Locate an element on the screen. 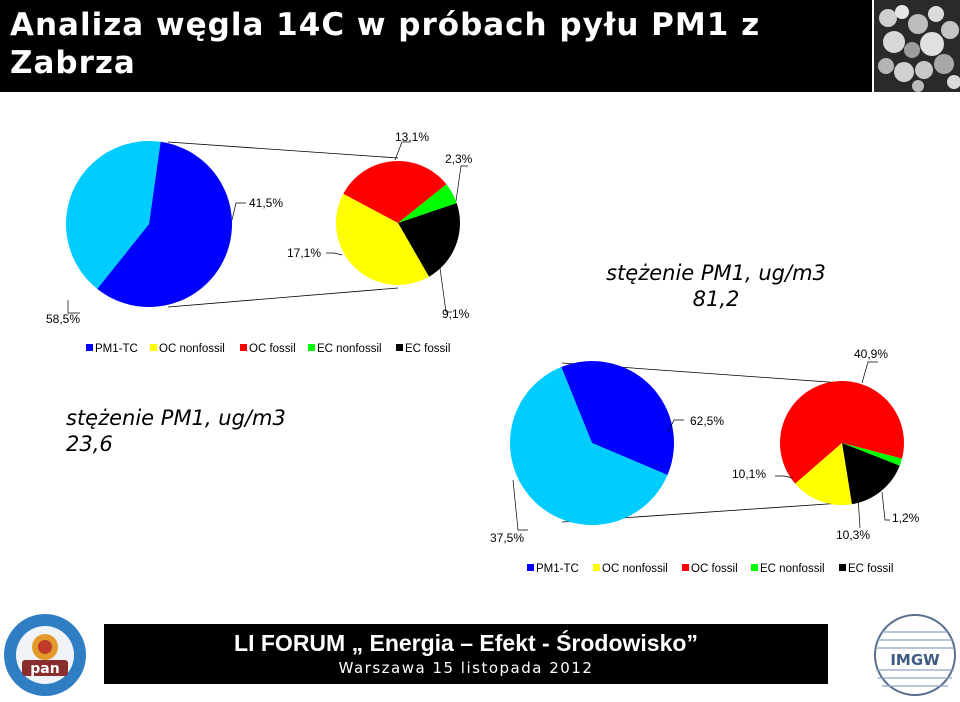  legend-2-label-oc-fossil: OC fossil is located at coordinates (714, 569).